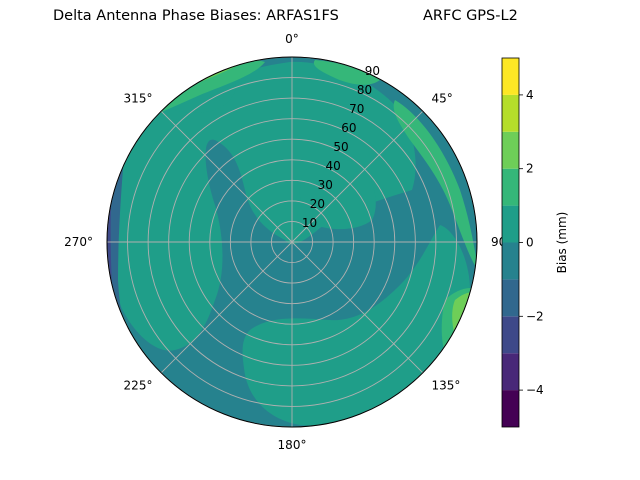 The image size is (640, 480). Describe the element at coordinates (535, 316) in the screenshot. I see `colorbar-tick-label: −2` at that location.